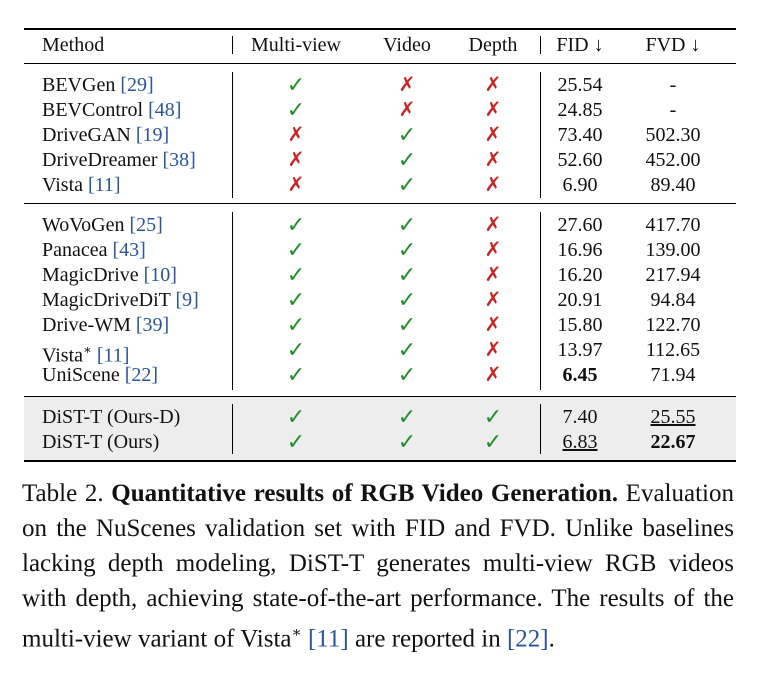 The image size is (762, 686). I want to click on method-name: UniScene [22], so click(100, 375).